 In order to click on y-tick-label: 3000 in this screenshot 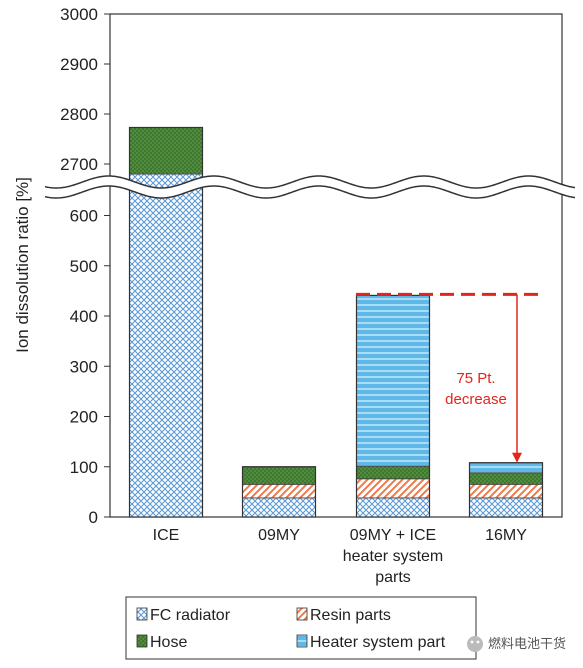, I will do `click(79, 14)`.